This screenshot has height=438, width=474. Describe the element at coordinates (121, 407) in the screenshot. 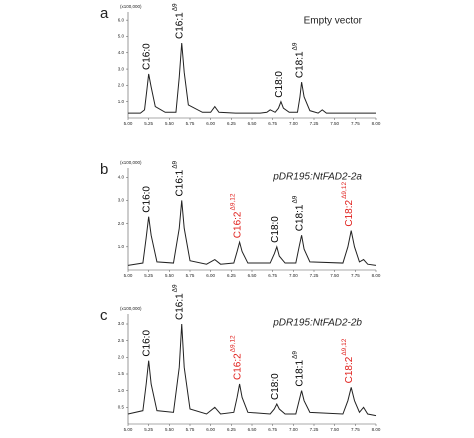

I see `y-tick-label: 0.5` at that location.